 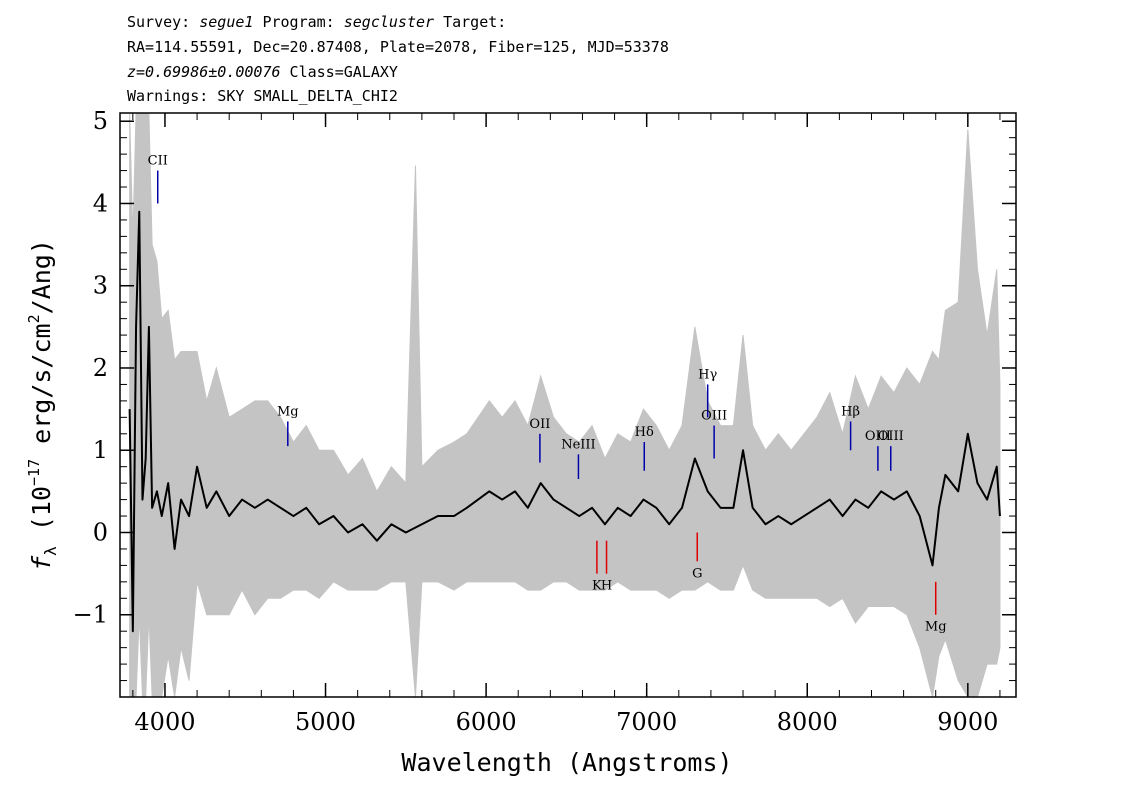 What do you see at coordinates (967, 722) in the screenshot?
I see `x-tick-label: 9000` at bounding box center [967, 722].